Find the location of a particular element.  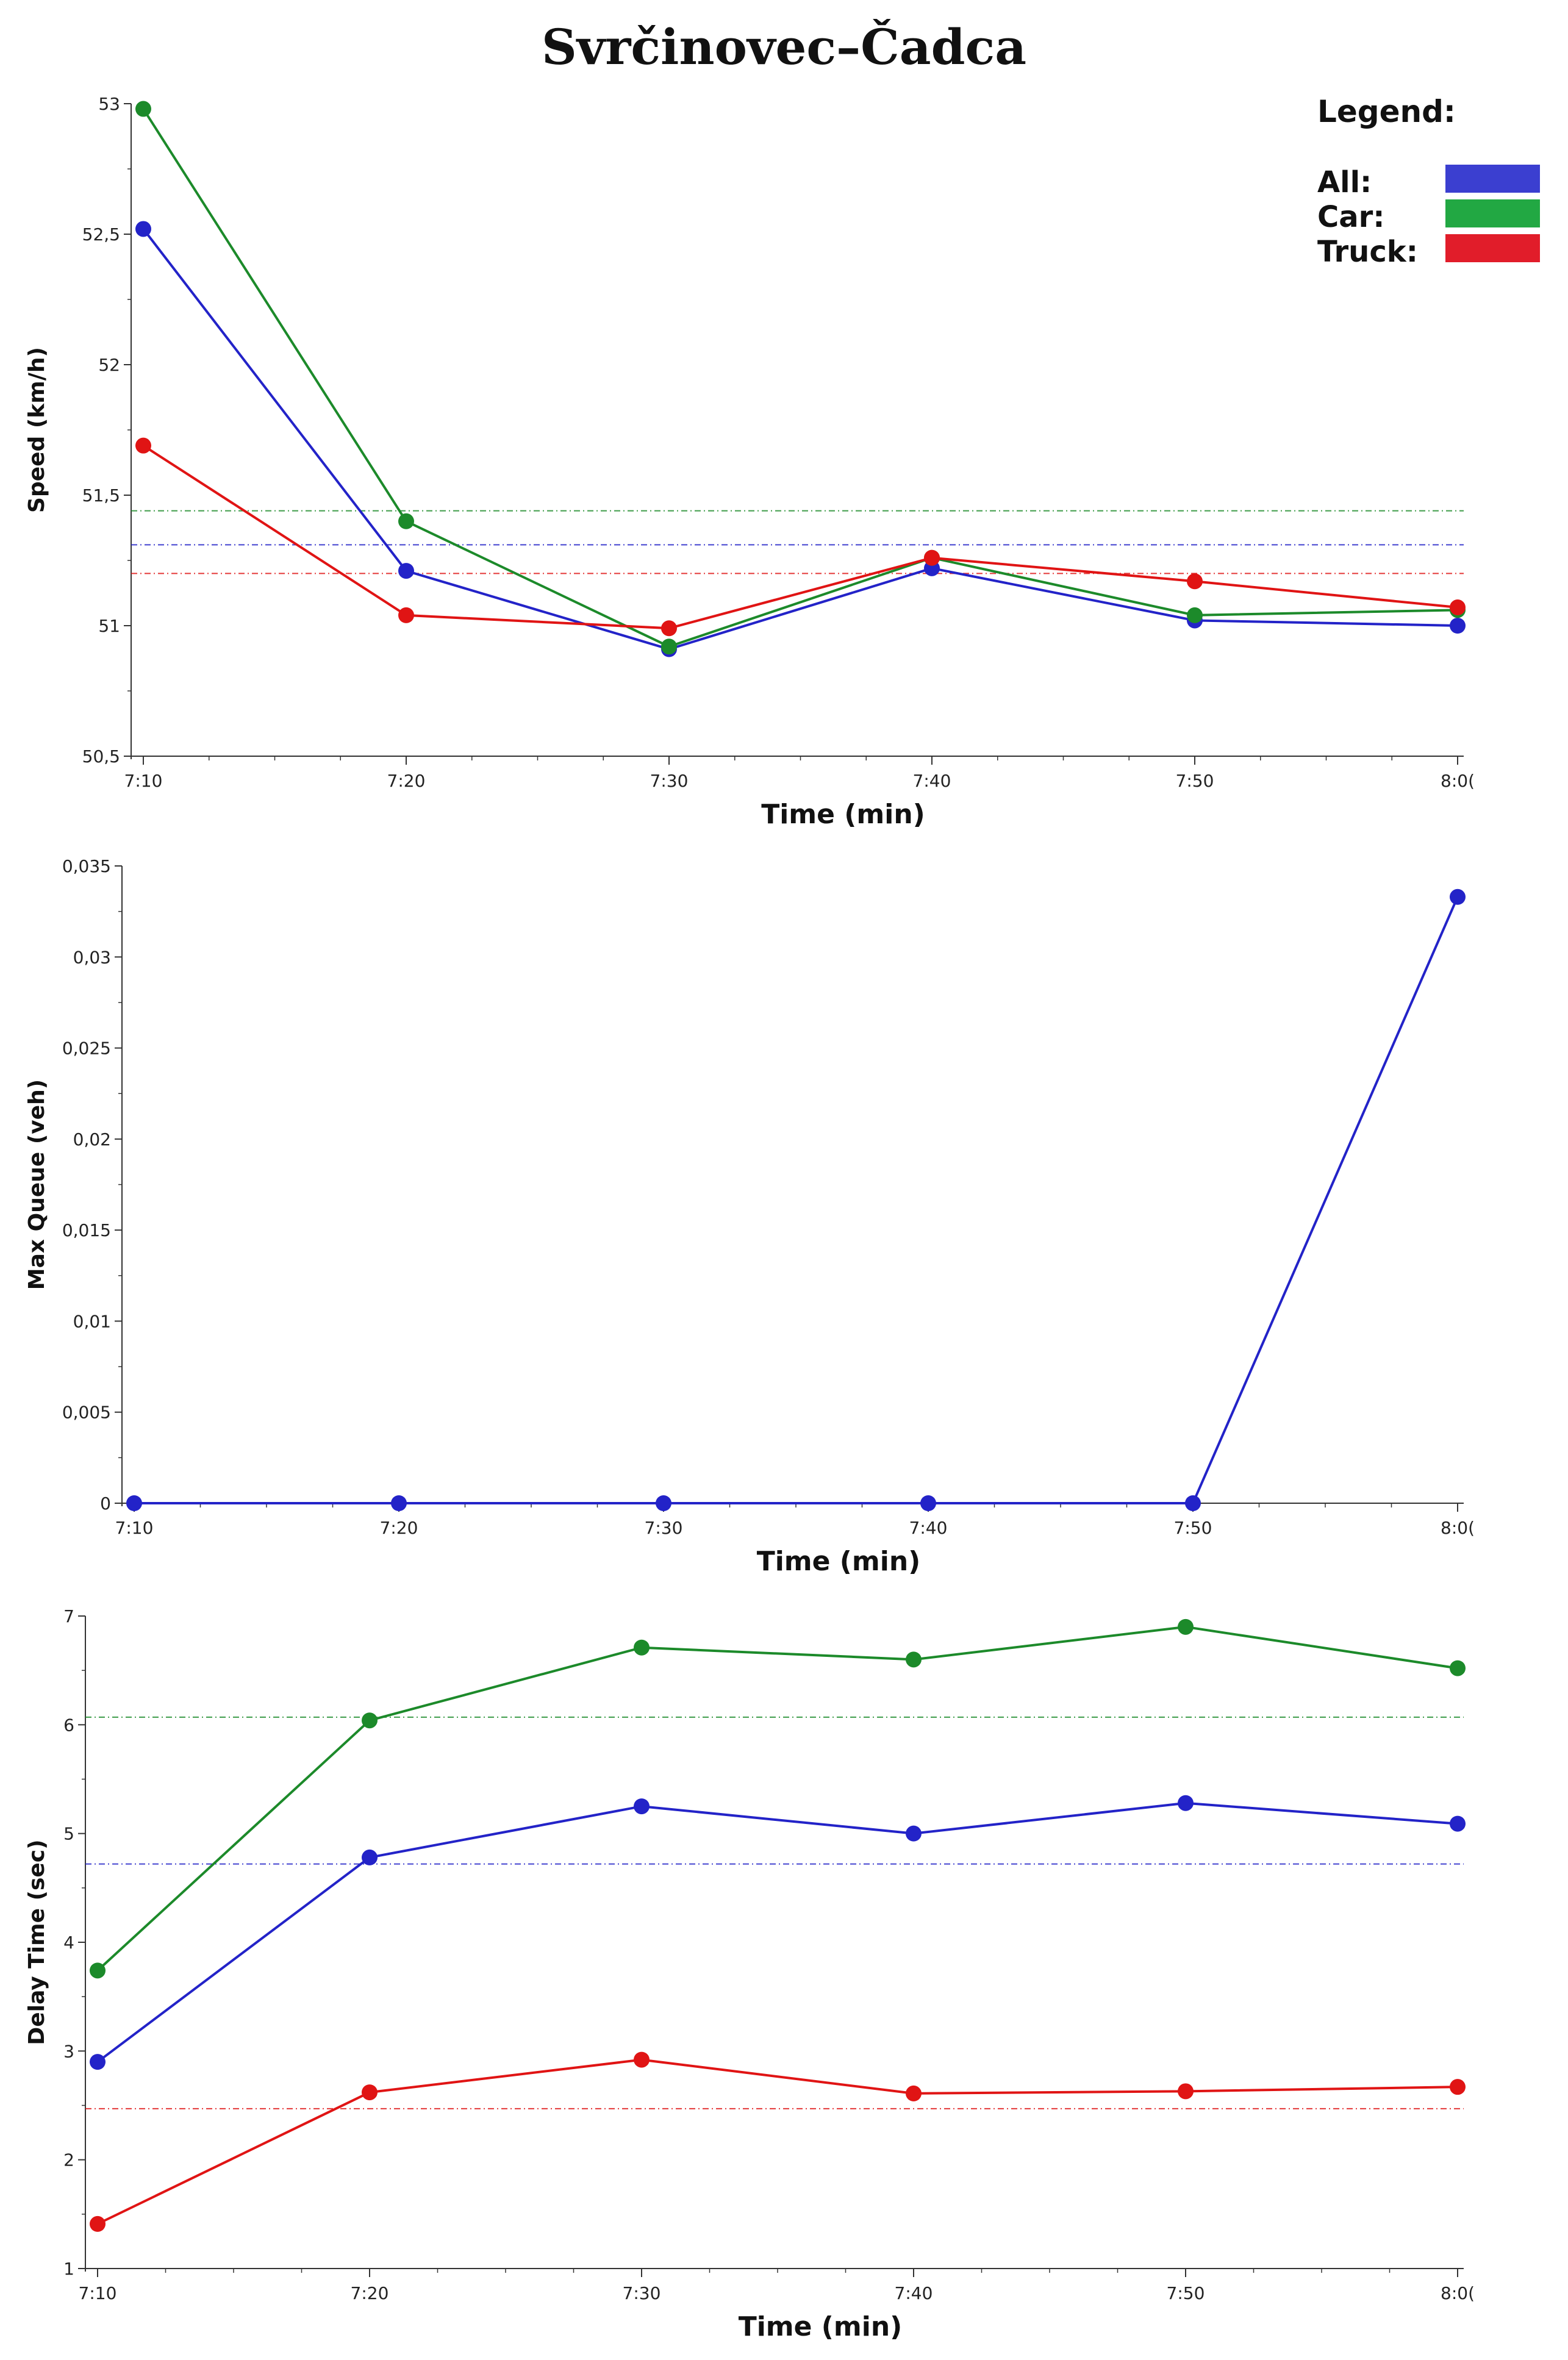

y-tick-label: 0,025 is located at coordinates (86, 1049).